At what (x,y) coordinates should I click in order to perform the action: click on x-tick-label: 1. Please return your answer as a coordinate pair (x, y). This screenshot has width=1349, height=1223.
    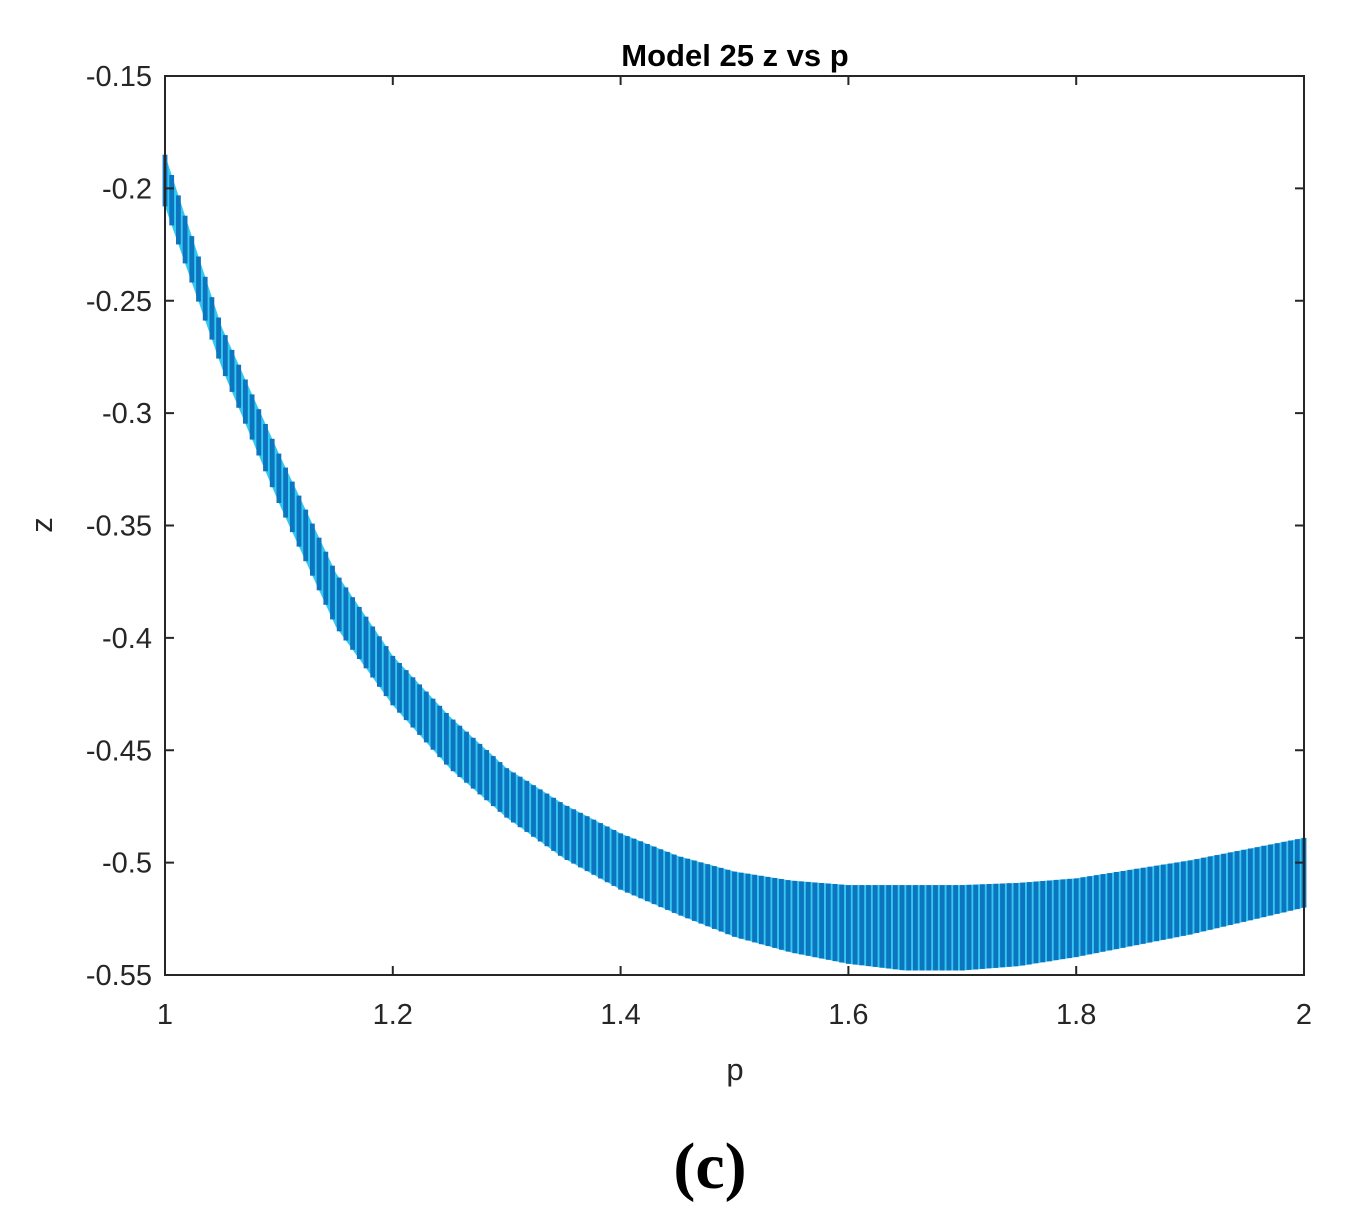
    Looking at the image, I should click on (165, 1015).